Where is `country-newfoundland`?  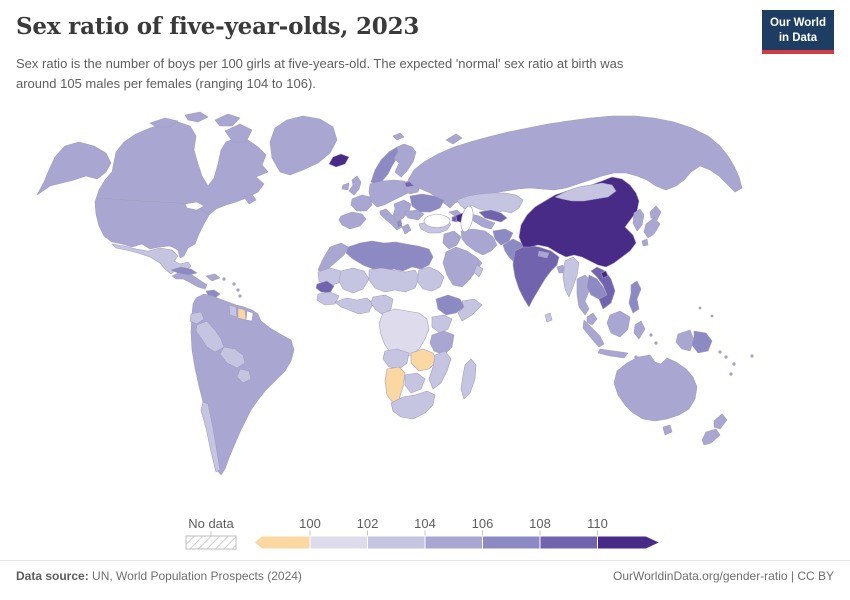
country-newfoundland is located at coordinates (250, 199).